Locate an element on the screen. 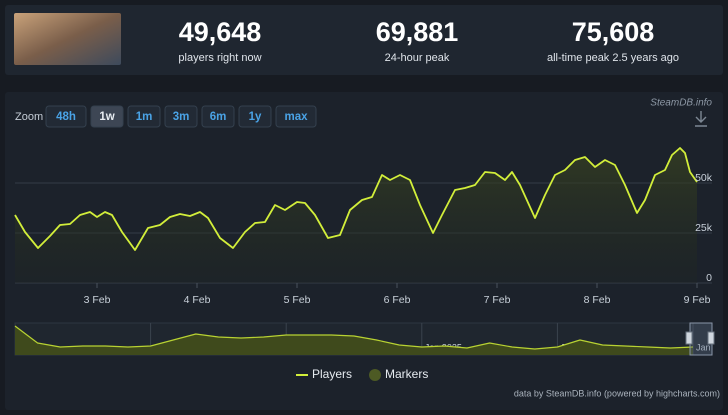 This screenshot has width=728, height=415. zoom-button-label: 1y is located at coordinates (255, 117).